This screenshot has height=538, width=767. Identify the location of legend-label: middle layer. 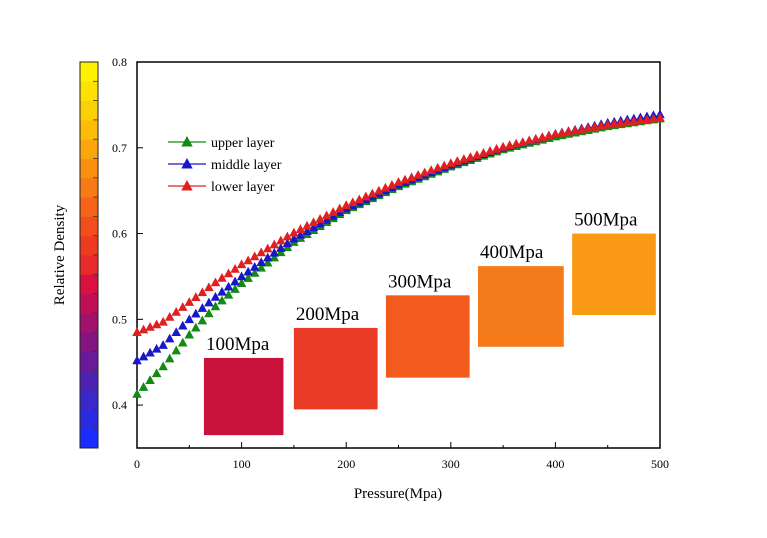
(246, 165).